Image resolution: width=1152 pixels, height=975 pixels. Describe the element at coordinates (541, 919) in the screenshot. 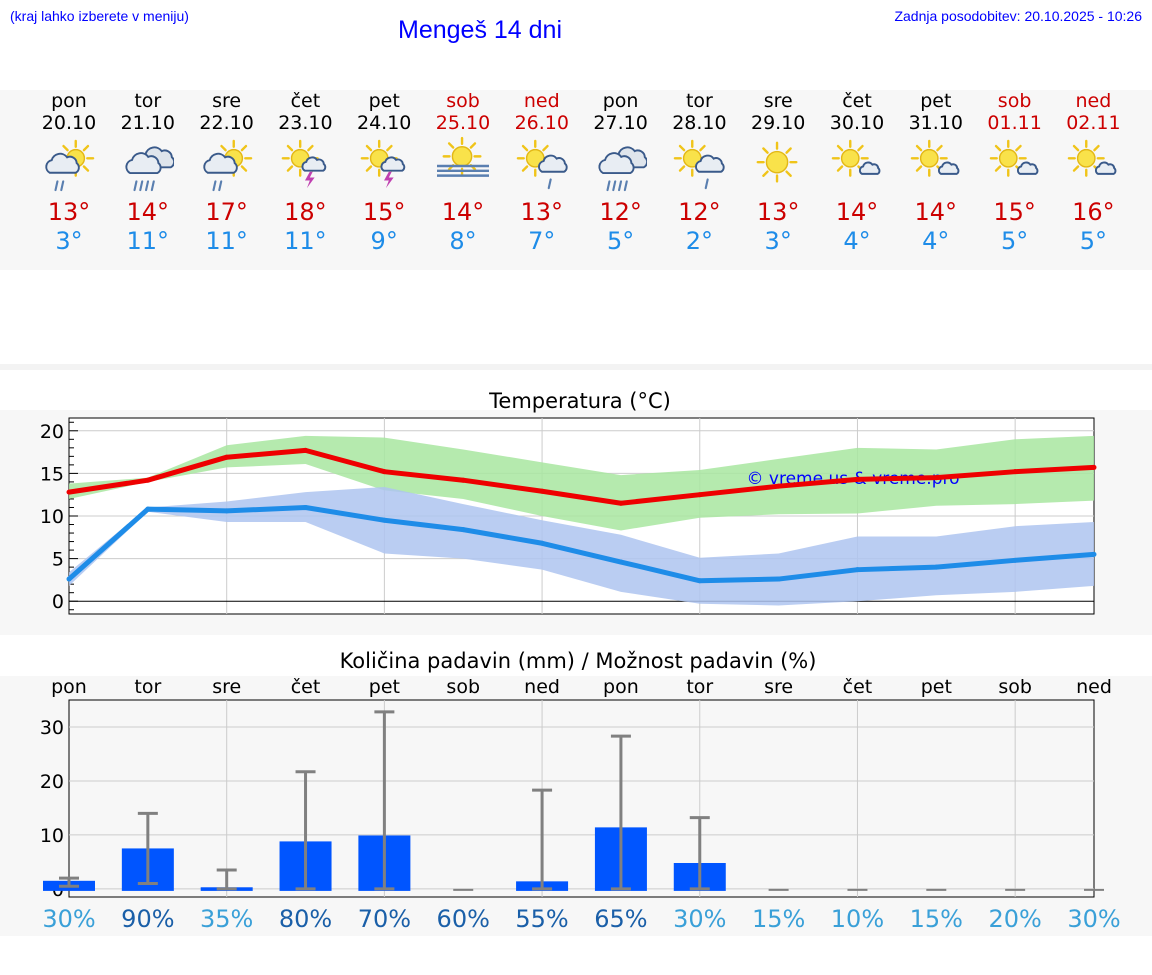

I see `precip-probability: 55%` at that location.